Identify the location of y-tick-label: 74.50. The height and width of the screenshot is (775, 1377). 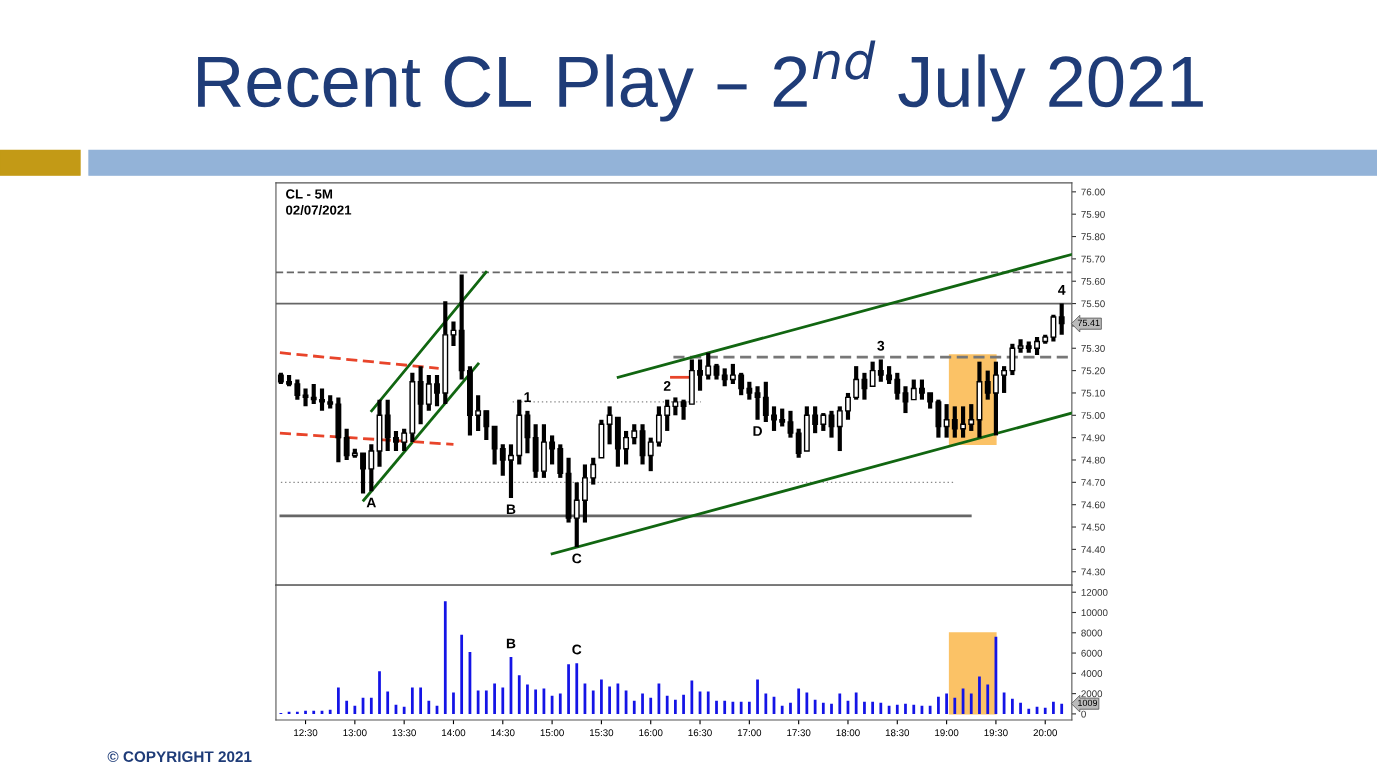
(1093, 527).